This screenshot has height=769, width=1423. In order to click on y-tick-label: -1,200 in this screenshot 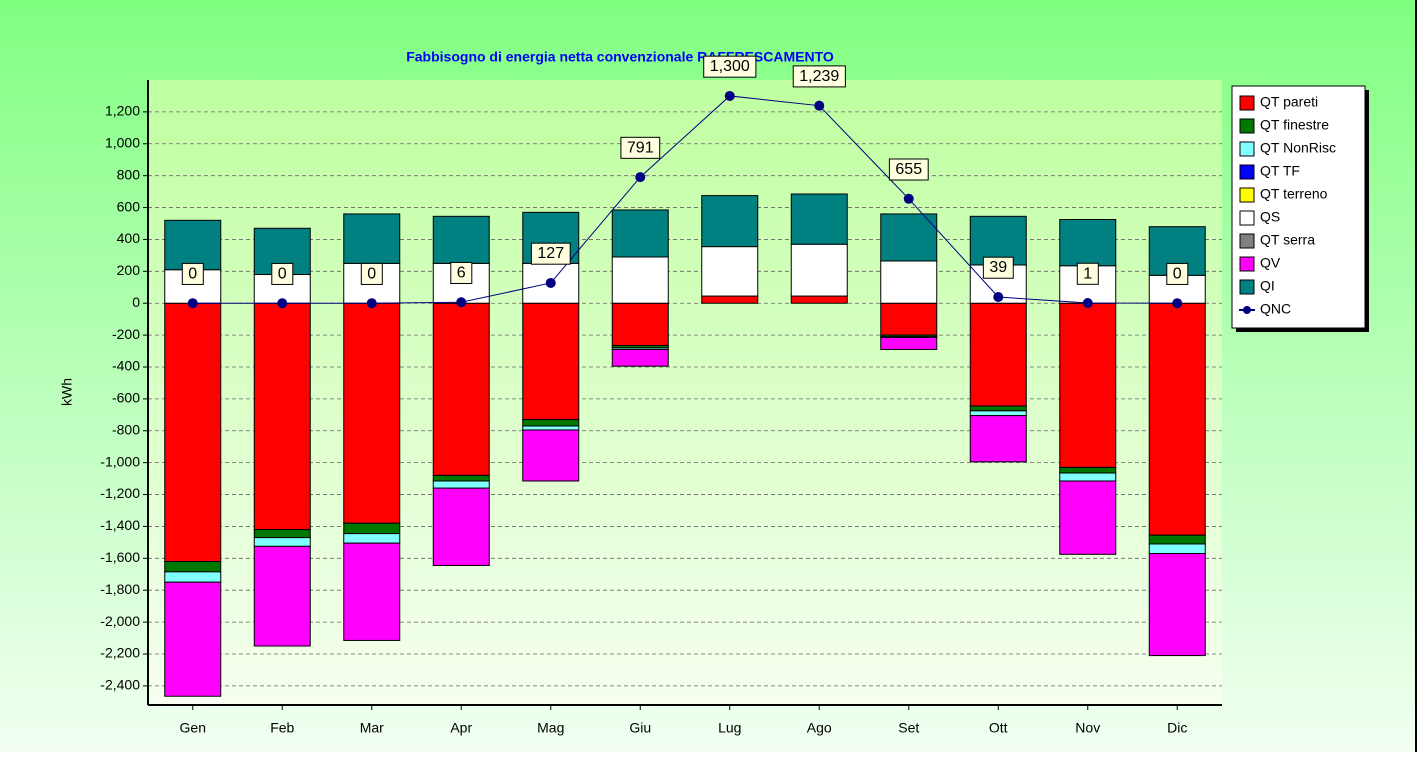, I will do `click(120, 493)`.